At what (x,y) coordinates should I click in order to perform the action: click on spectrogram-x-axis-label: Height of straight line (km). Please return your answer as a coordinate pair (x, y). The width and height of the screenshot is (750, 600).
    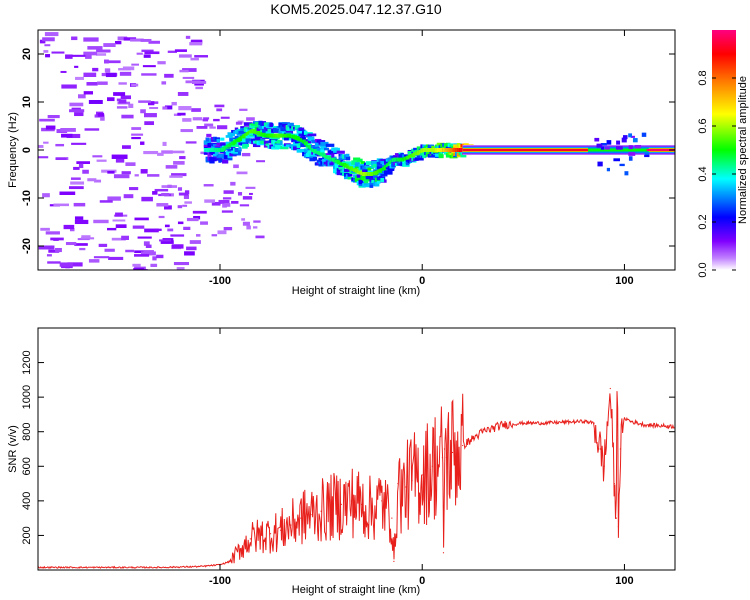
    Looking at the image, I should click on (356, 291).